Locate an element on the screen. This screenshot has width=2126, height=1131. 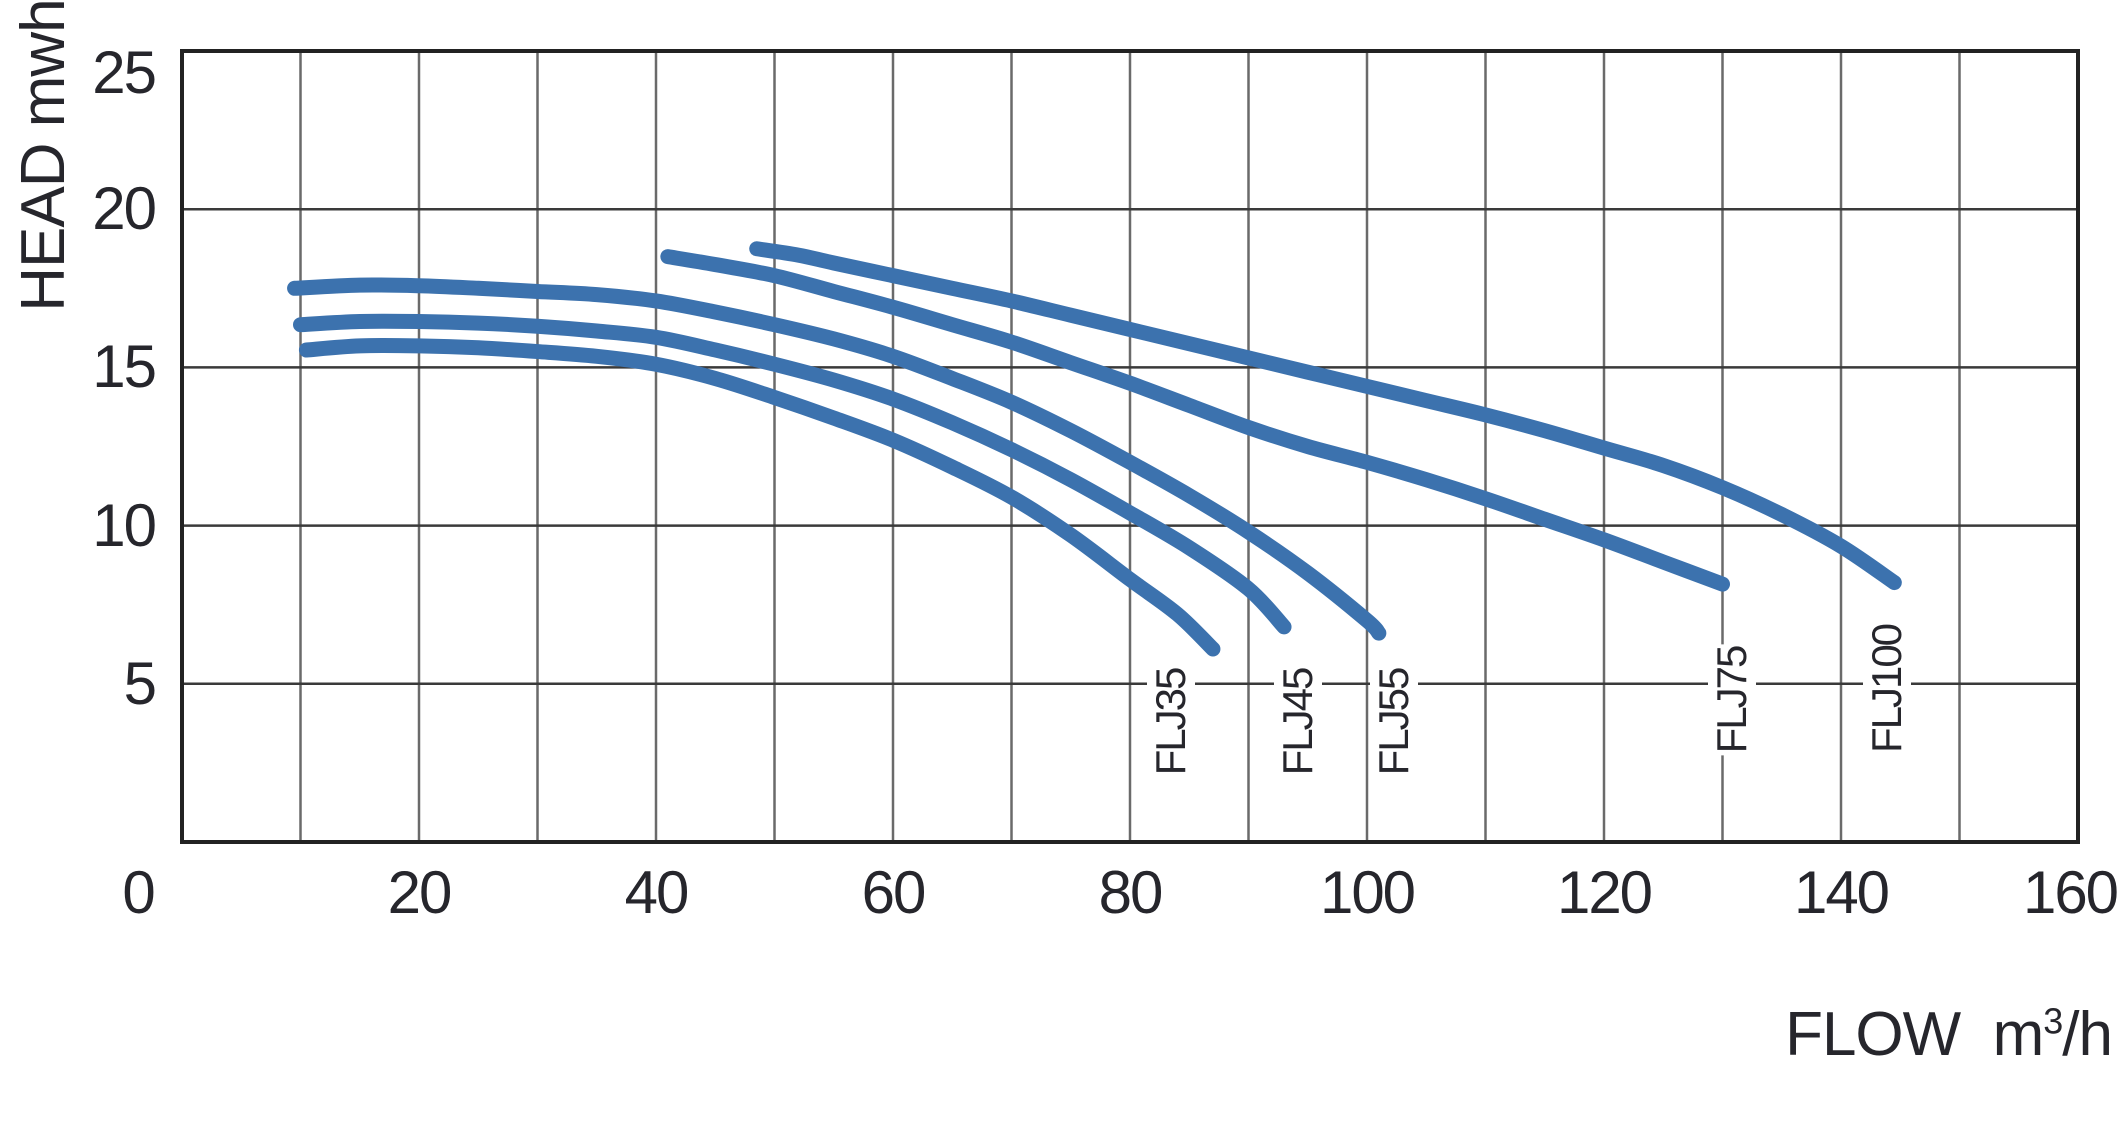
curve-label-FLJ75: FLJ75 is located at coordinates (1731, 699).